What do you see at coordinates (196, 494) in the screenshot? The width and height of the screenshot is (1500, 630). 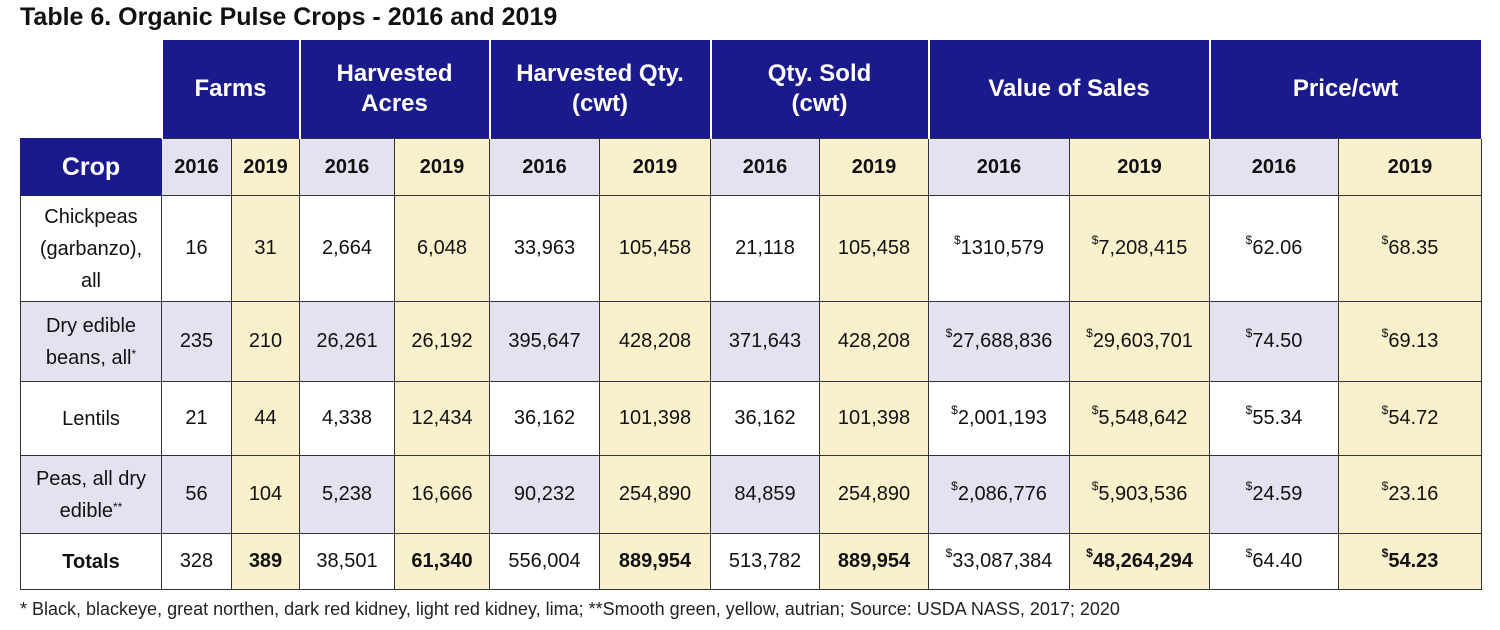 I see `cell-value: 56` at bounding box center [196, 494].